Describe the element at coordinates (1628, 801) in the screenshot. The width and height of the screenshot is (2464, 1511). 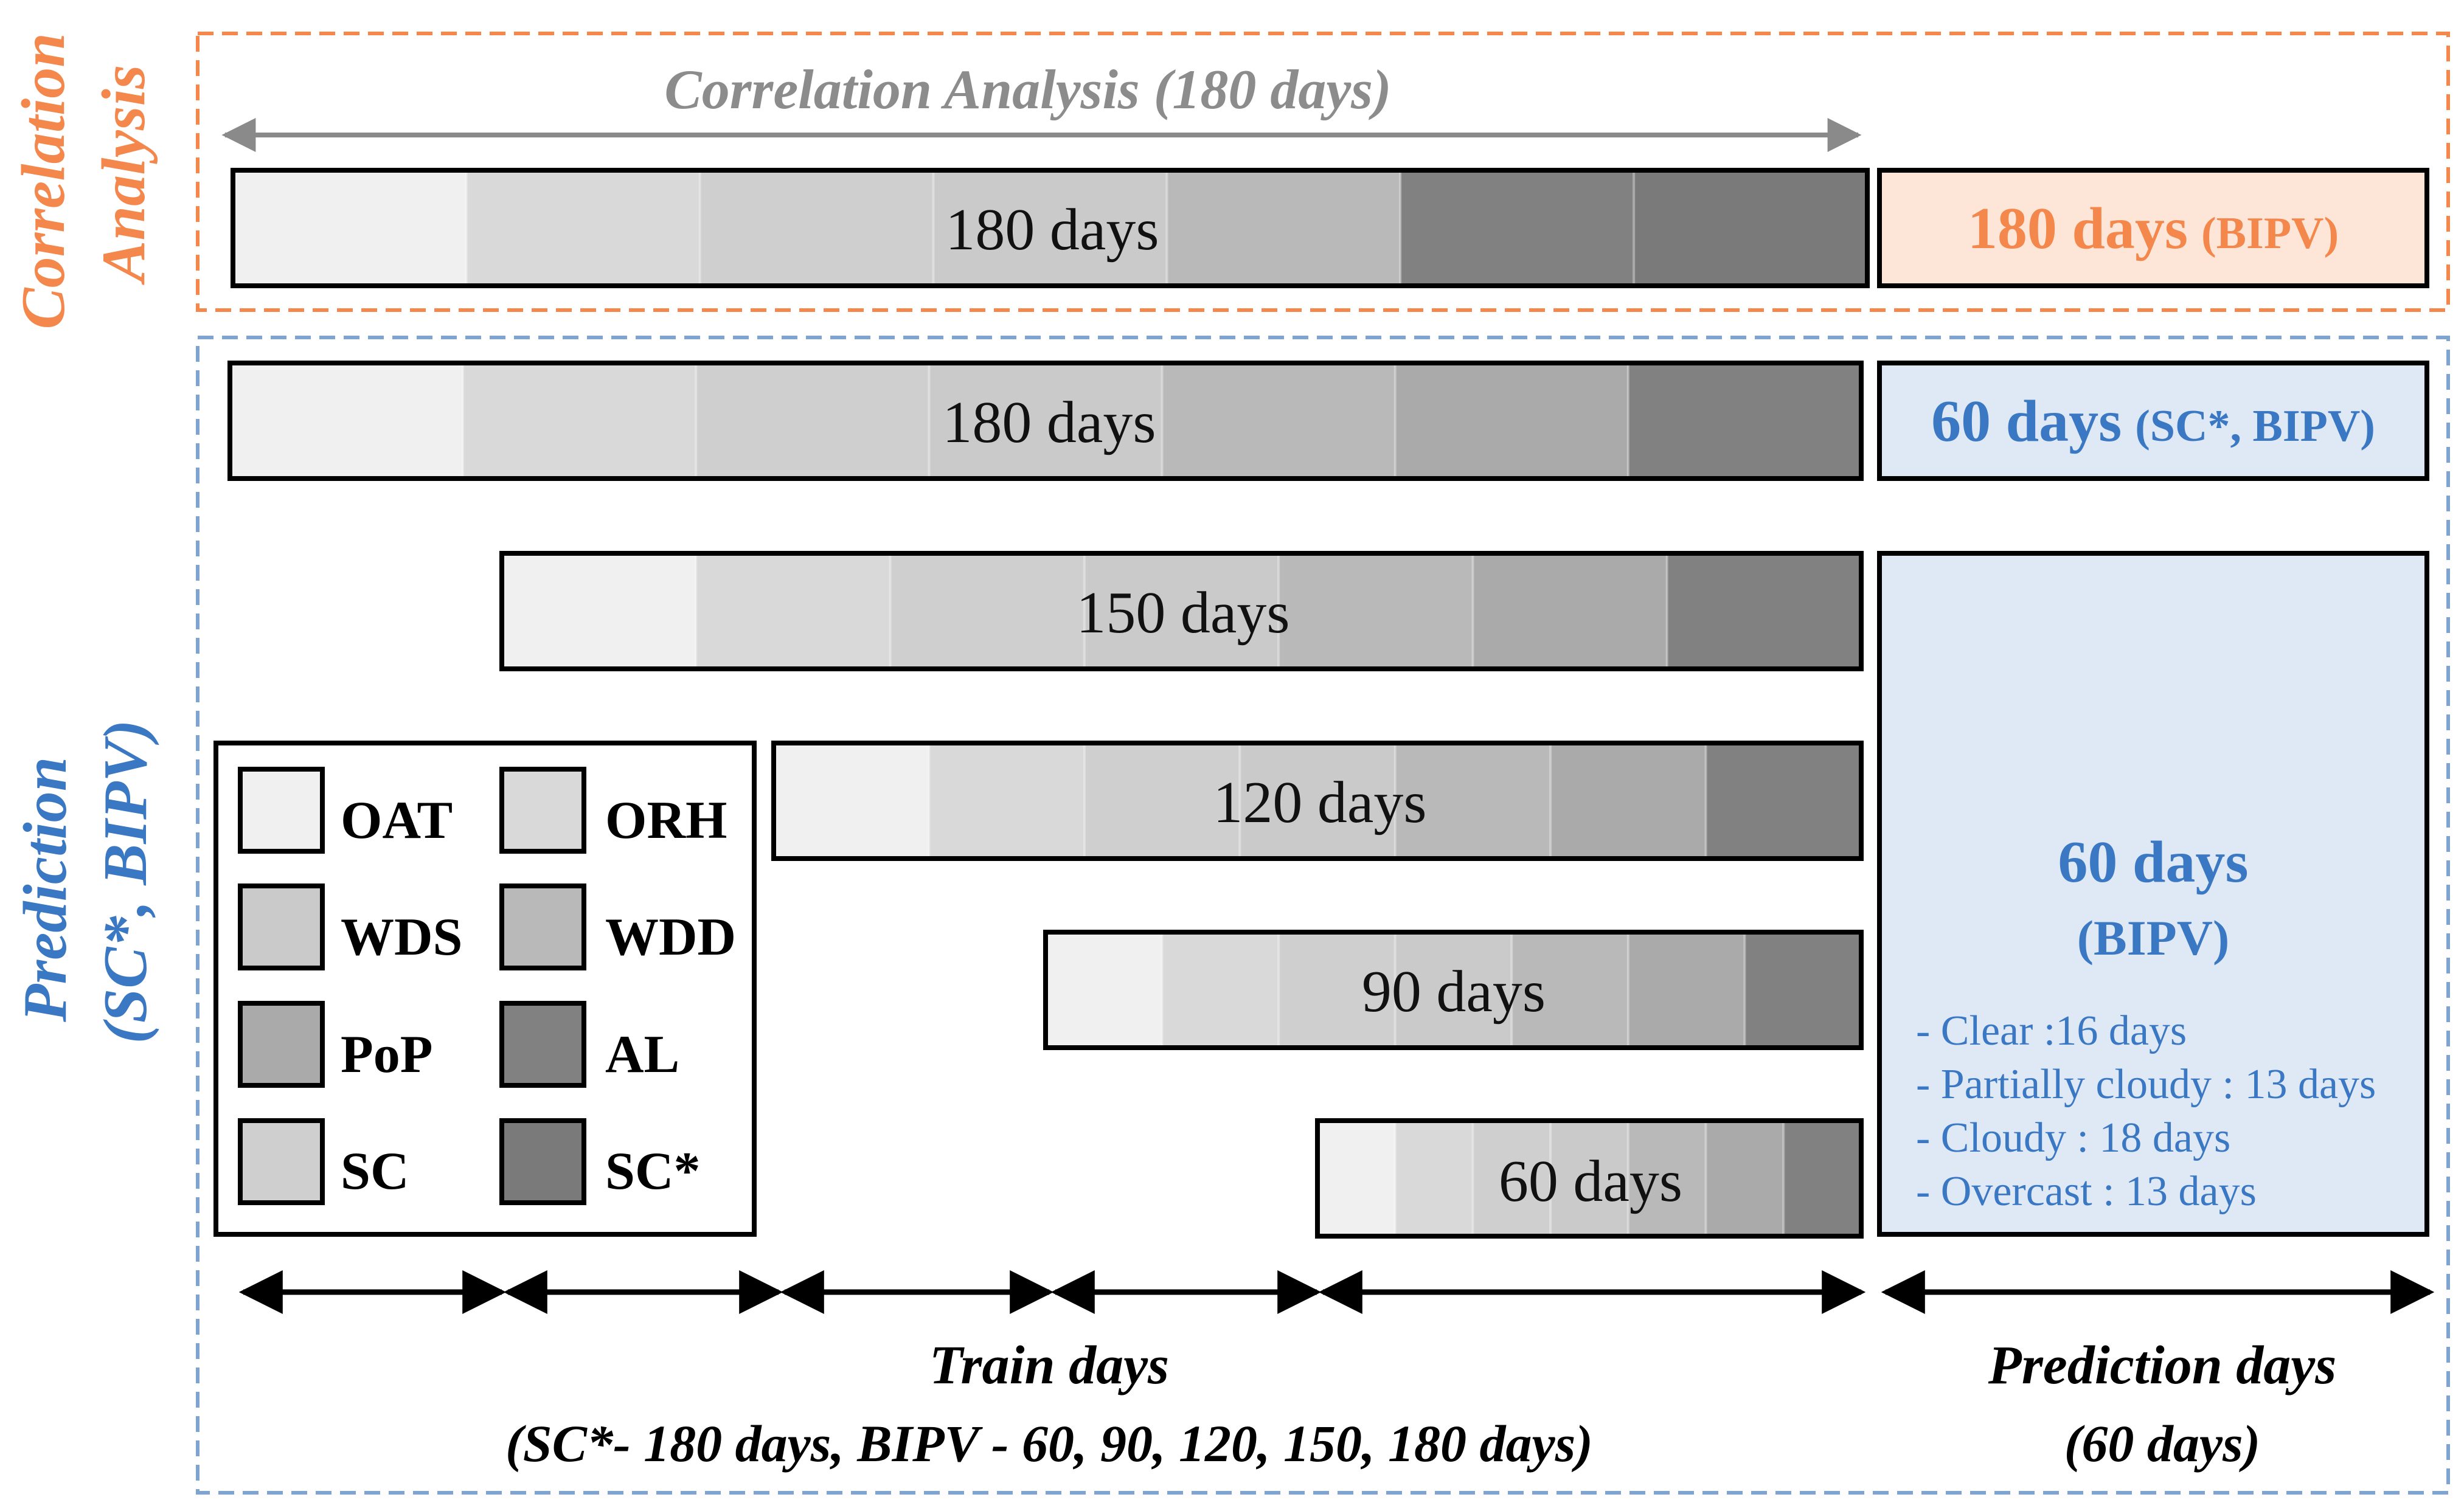
I see `prediction-bar-120-segment-pop` at that location.